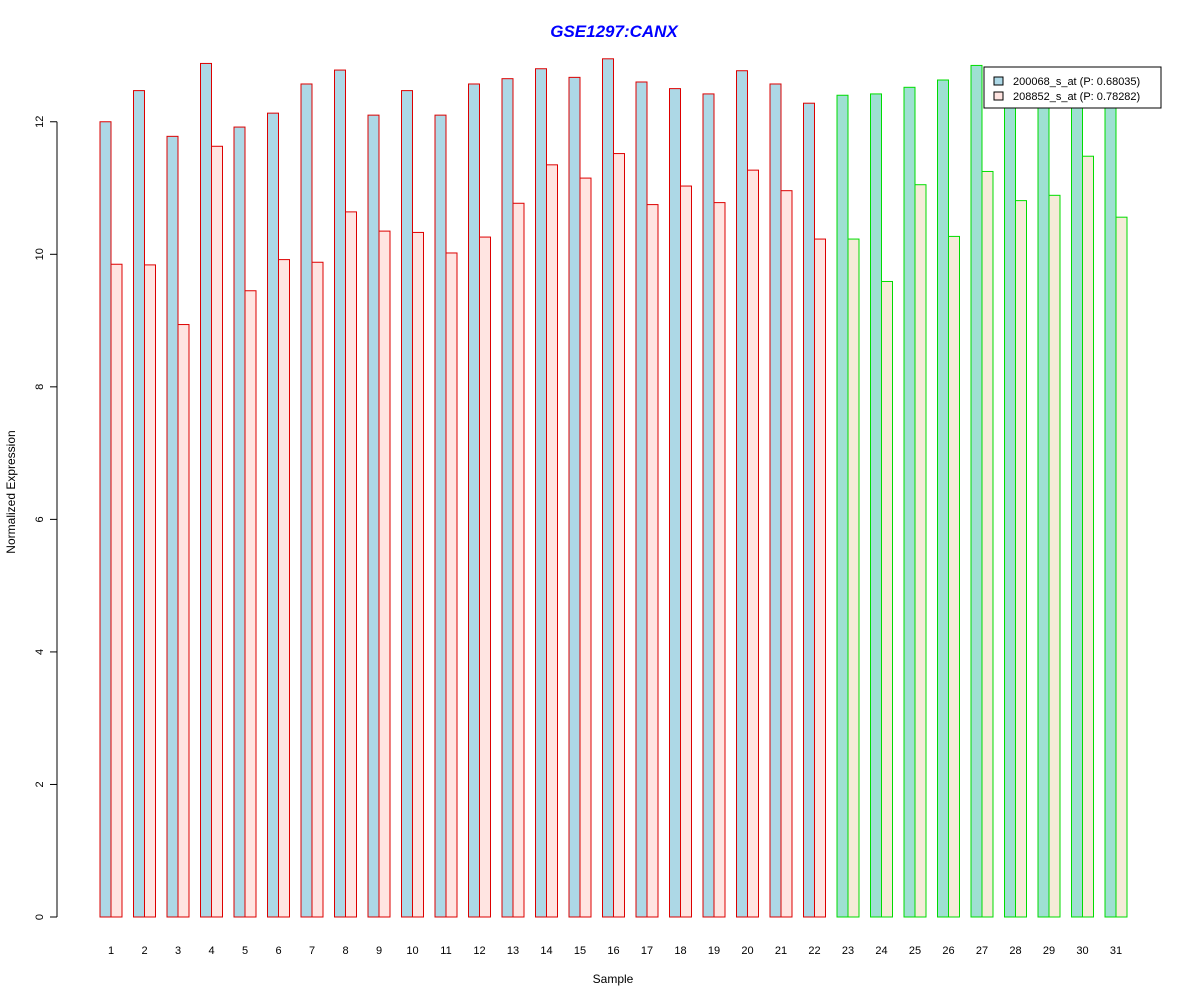 This screenshot has width=1200, height=1005. What do you see at coordinates (613, 951) in the screenshot?
I see `x-tick-label: 16` at bounding box center [613, 951].